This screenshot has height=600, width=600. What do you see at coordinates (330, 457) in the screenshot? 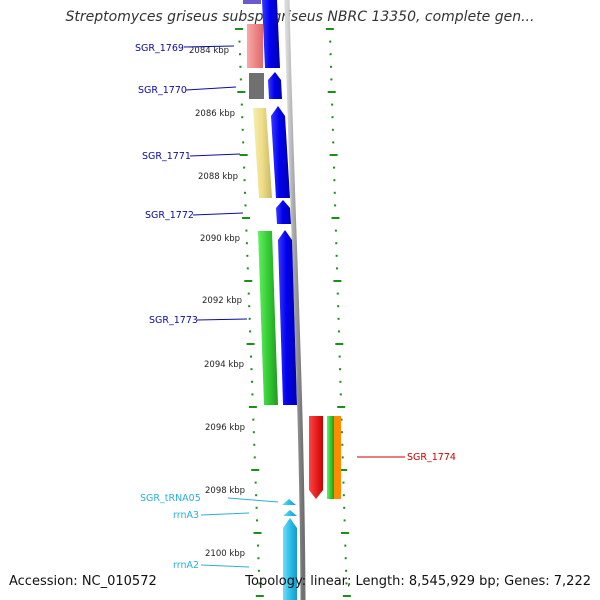
I see `cog-bar-sgr1774-green` at bounding box center [330, 457].